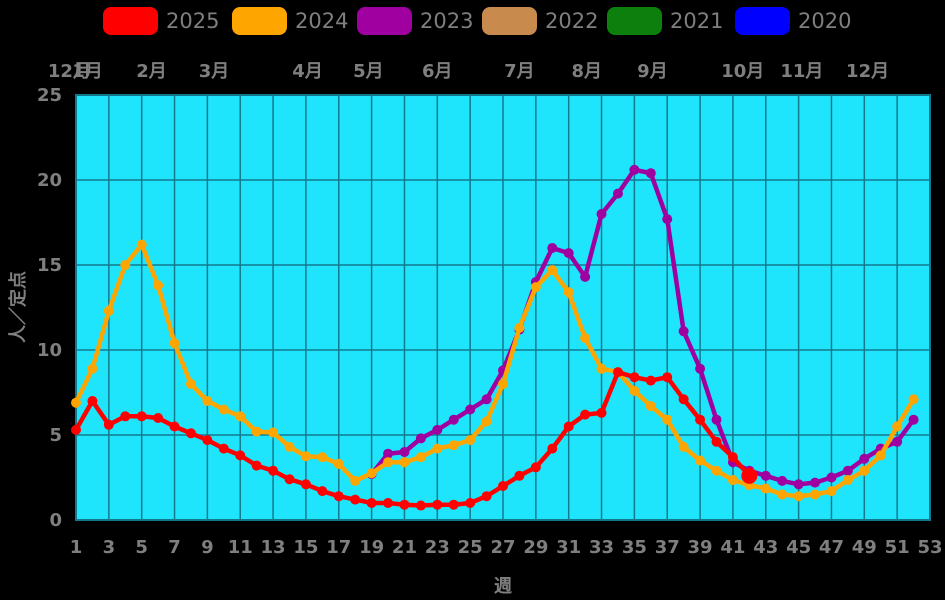 Image resolution: width=945 pixels, height=600 pixels. What do you see at coordinates (793, 21) in the screenshot?
I see `legend-item-2020: 2020` at bounding box center [793, 21].